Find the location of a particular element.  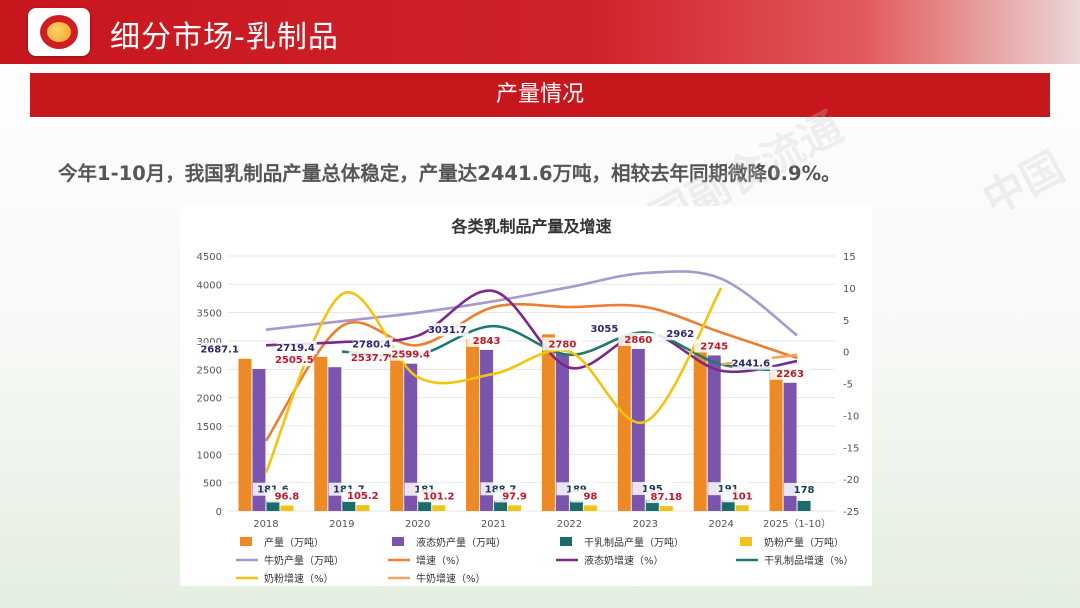

y-tick-label: 3500 is located at coordinates (209, 314).